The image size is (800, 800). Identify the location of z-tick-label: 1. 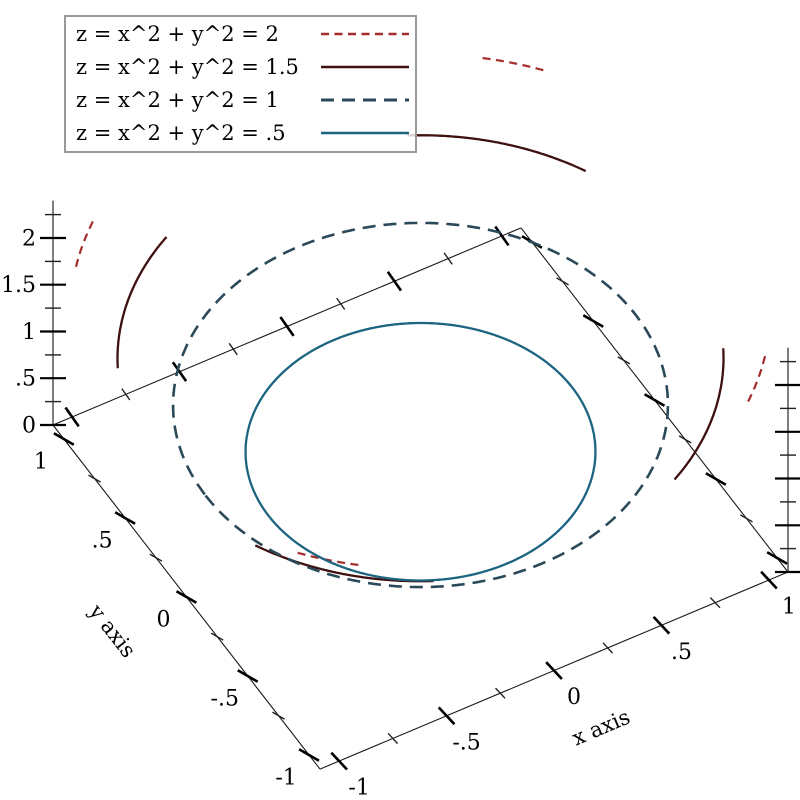
(29, 332).